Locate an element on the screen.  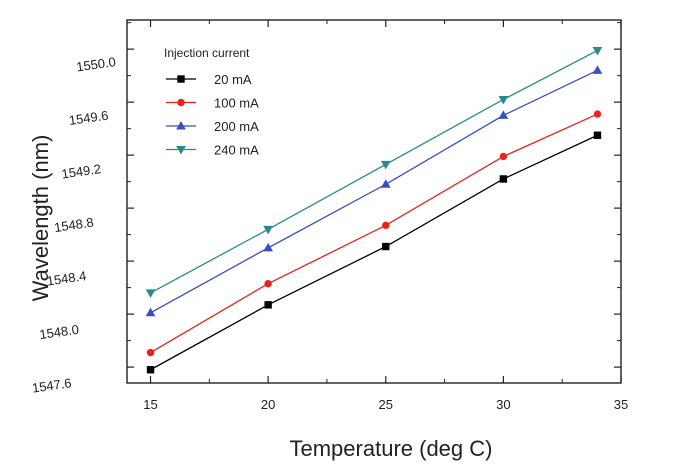
x-tick-label: 15 is located at coordinates (150, 404).